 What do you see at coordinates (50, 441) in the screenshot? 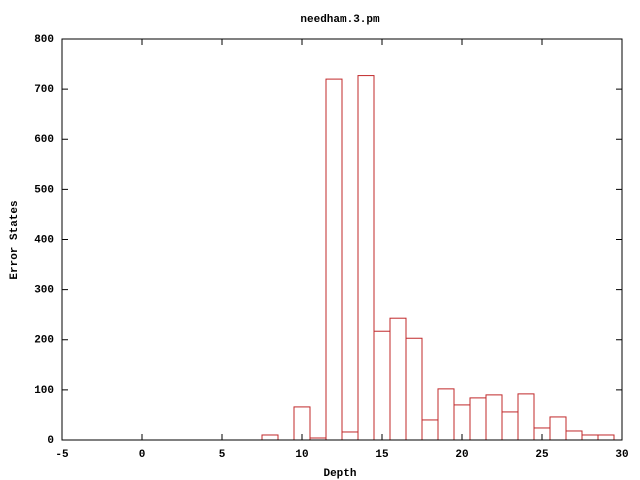
I see `y-tick-label: 0` at bounding box center [50, 441].